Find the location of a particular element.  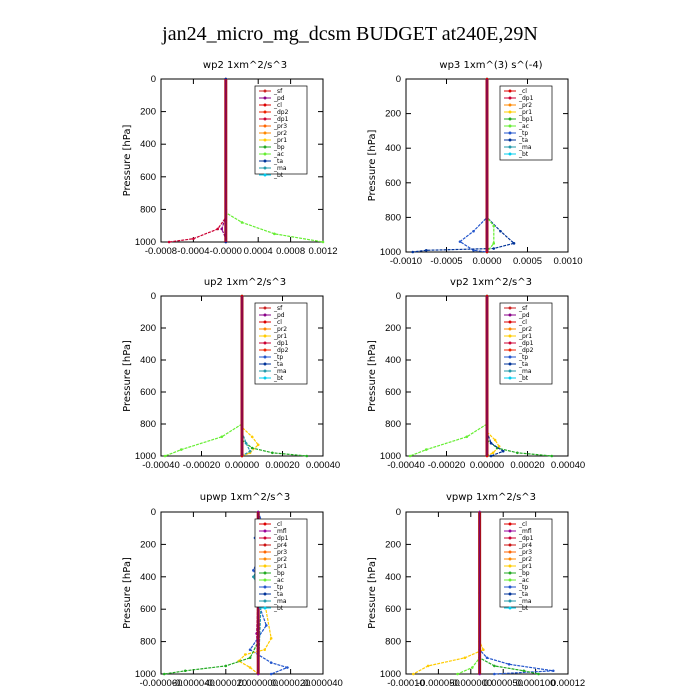

series-line-dp1 is located at coordinates (198, 161).